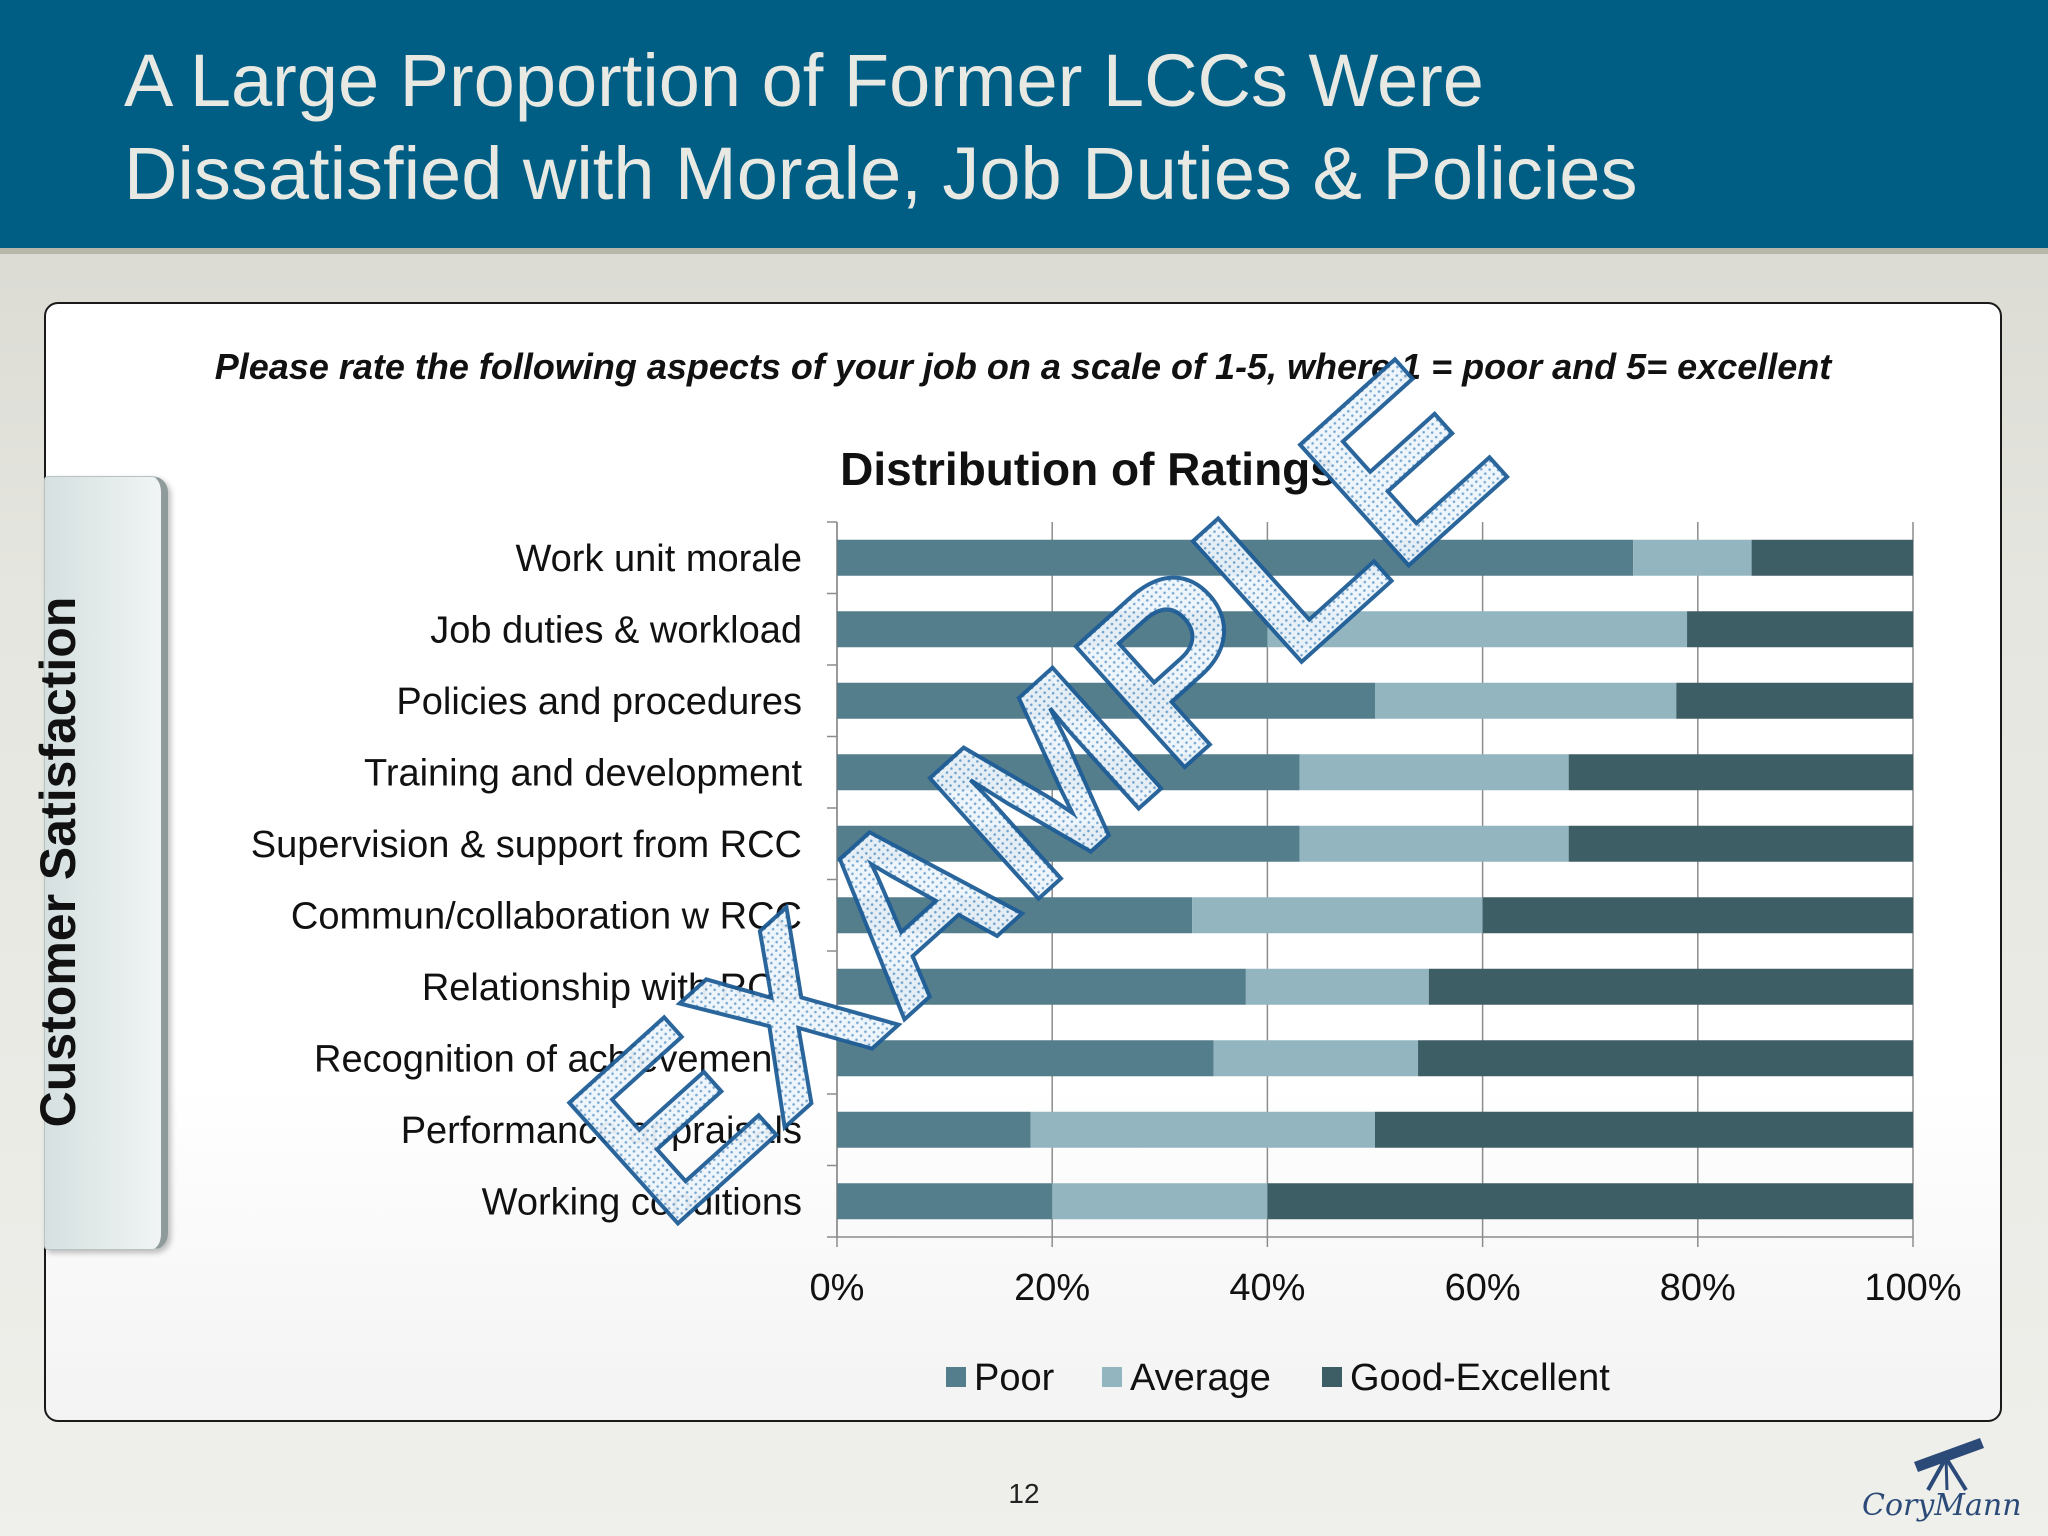 This screenshot has height=1536, width=2048. Describe the element at coordinates (1267, 1288) in the screenshot. I see `x-tick-label: 40%` at that location.